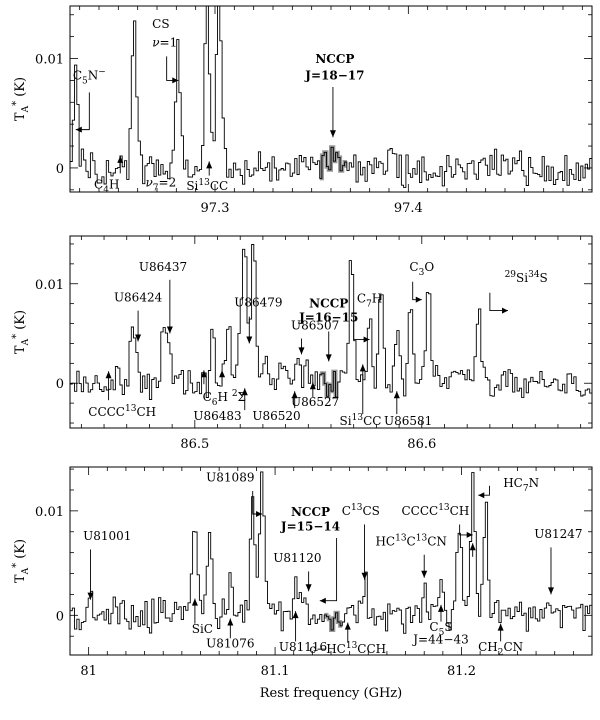 This screenshot has width=600, height=720. I want to click on line-label: U86507, so click(315, 326).